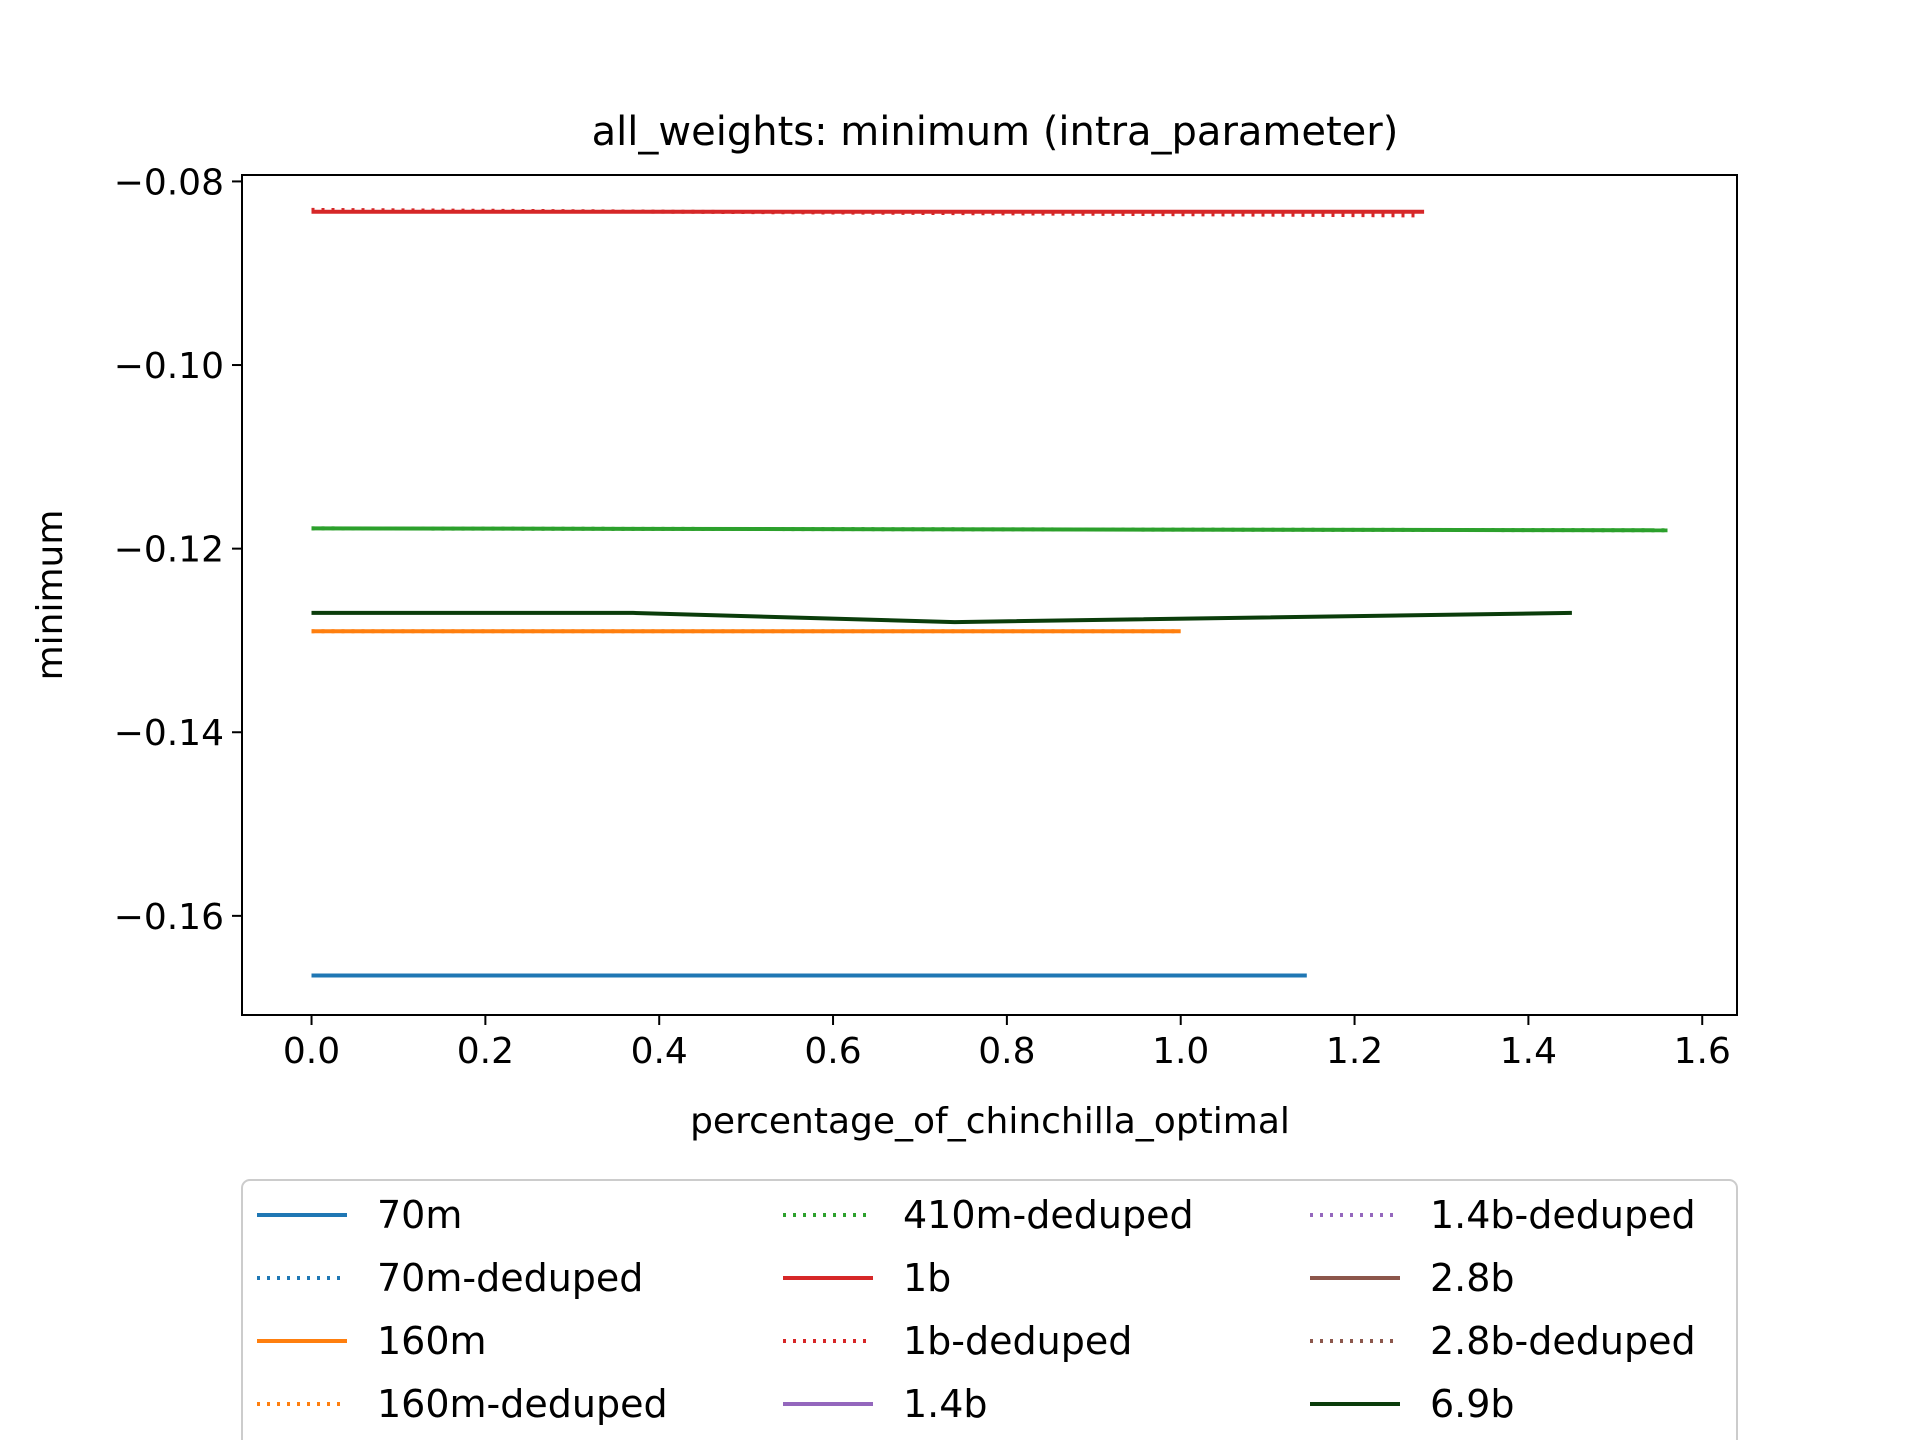 The height and width of the screenshot is (1440, 1920). Describe the element at coordinates (522, 1404) in the screenshot. I see `legend-label: 160m-deduped` at that location.